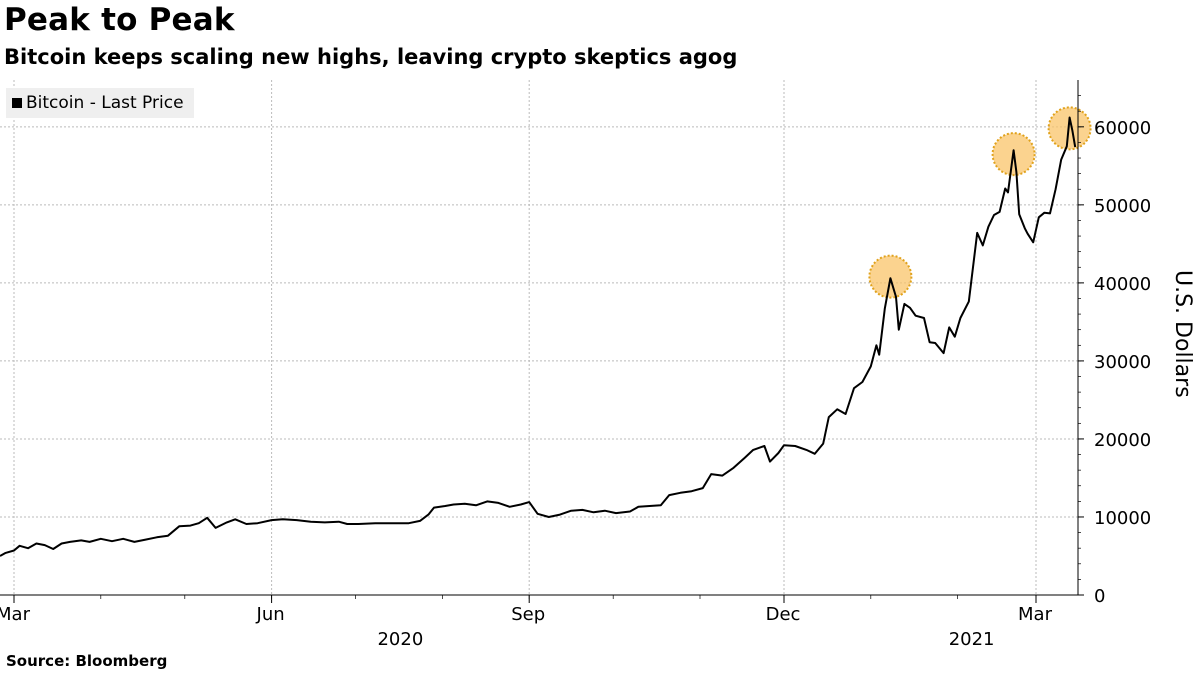 The width and height of the screenshot is (1200, 675). What do you see at coordinates (1182, 334) in the screenshot?
I see `y-axis-label: U.S. Dollars` at bounding box center [1182, 334].